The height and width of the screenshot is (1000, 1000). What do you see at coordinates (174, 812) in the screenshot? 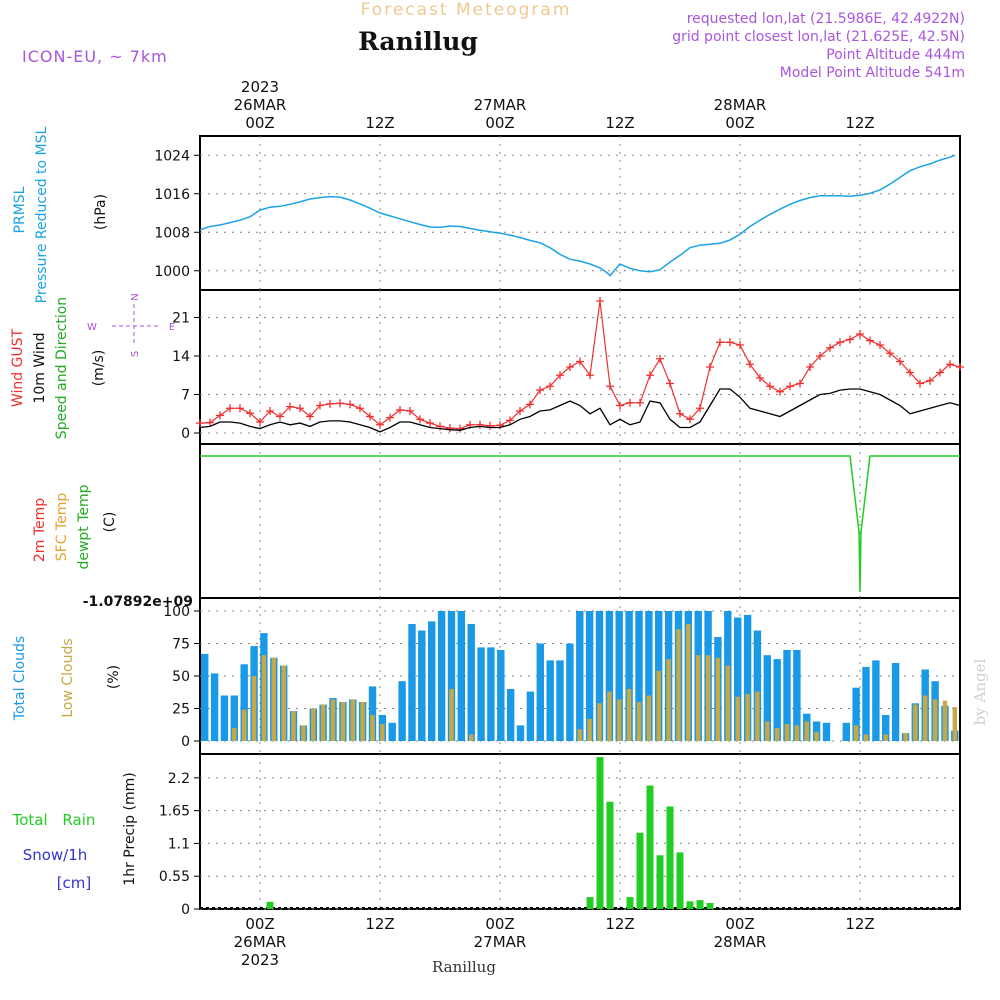
I see `precip-ytick-label: 1.65` at bounding box center [174, 812].